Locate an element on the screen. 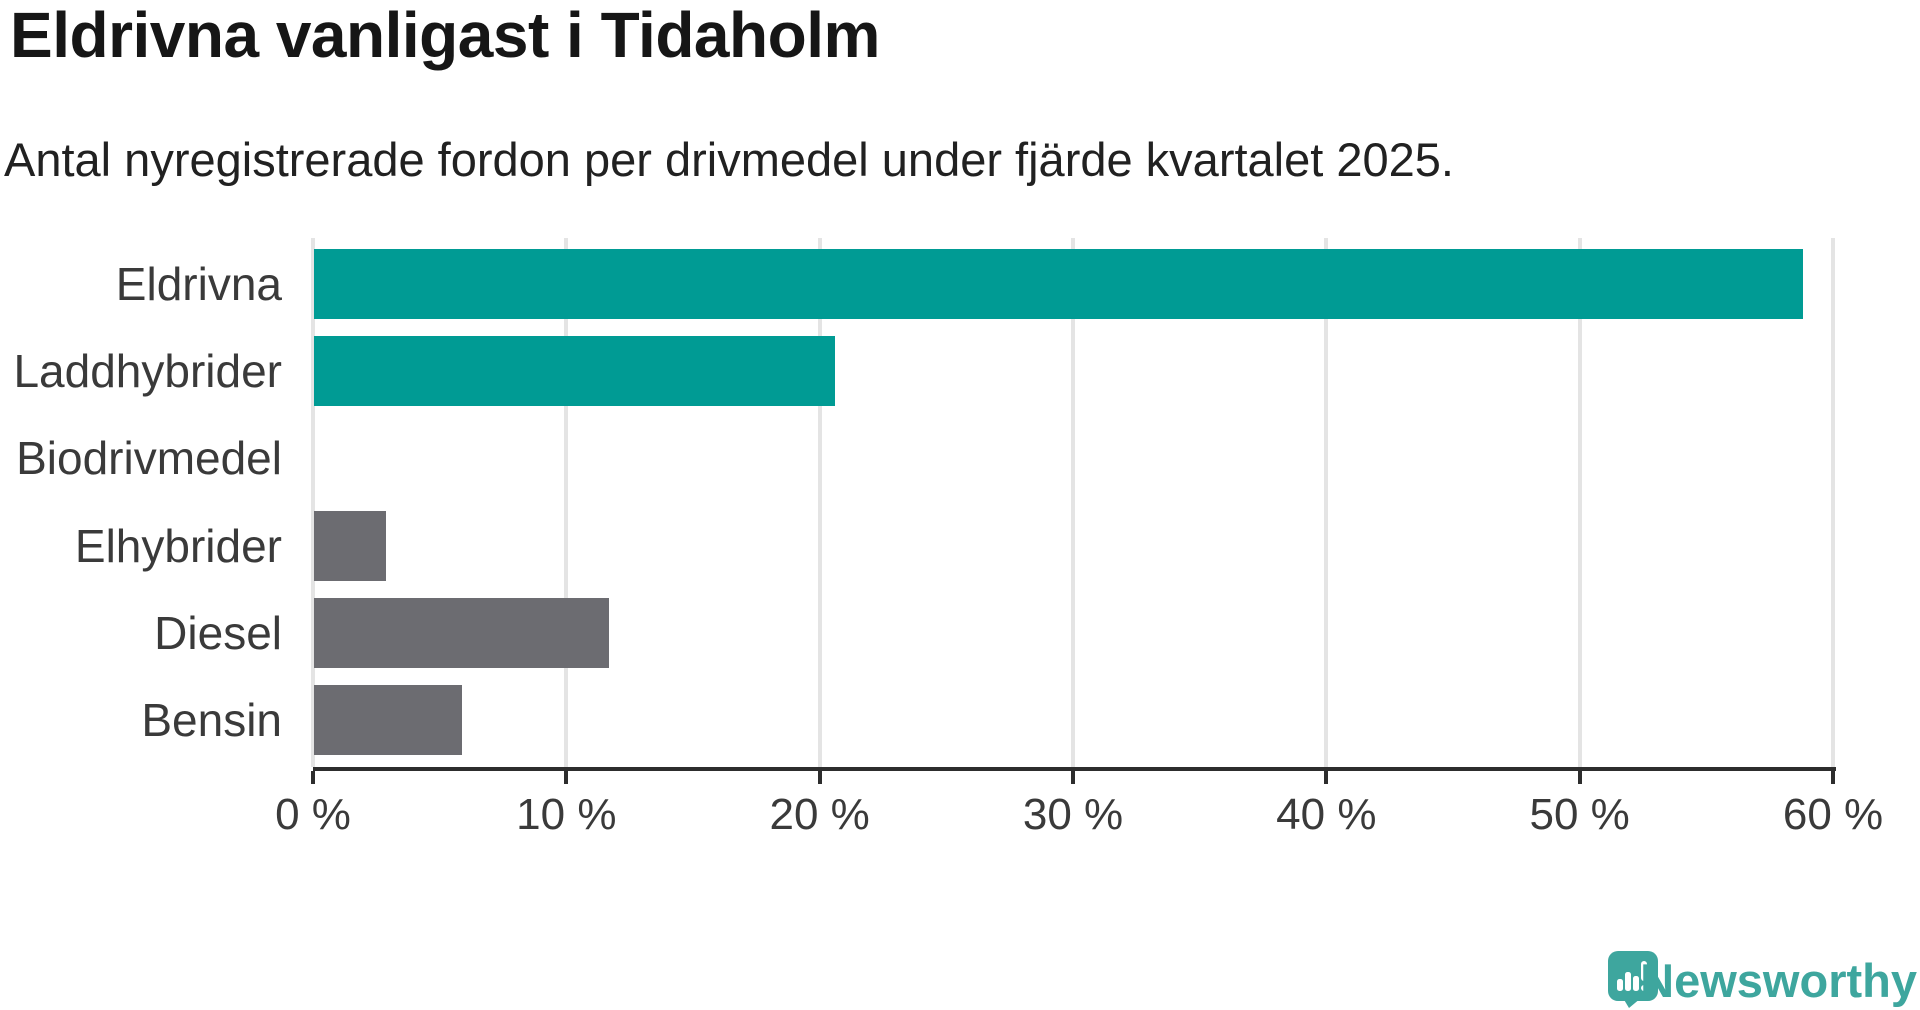 This screenshot has width=1920, height=1010. axis-tick-label: 20 % is located at coordinates (819, 814).